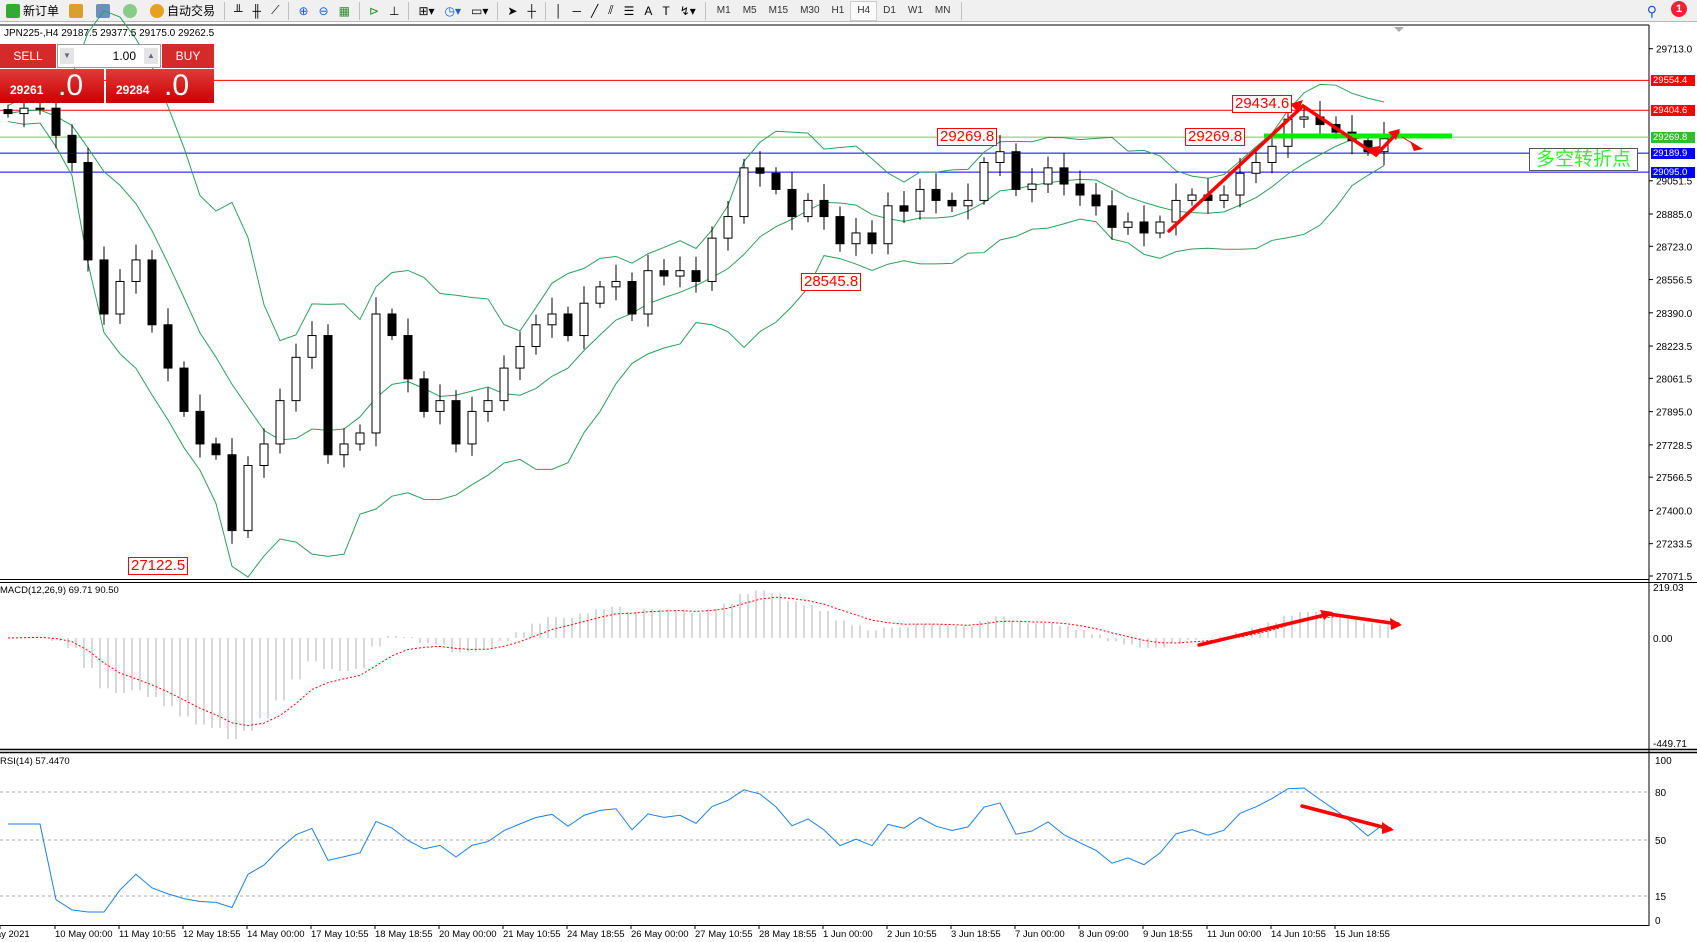 The image size is (1697, 942). What do you see at coordinates (158, 566) in the screenshot?
I see `price-label-low: 27122.5` at bounding box center [158, 566].